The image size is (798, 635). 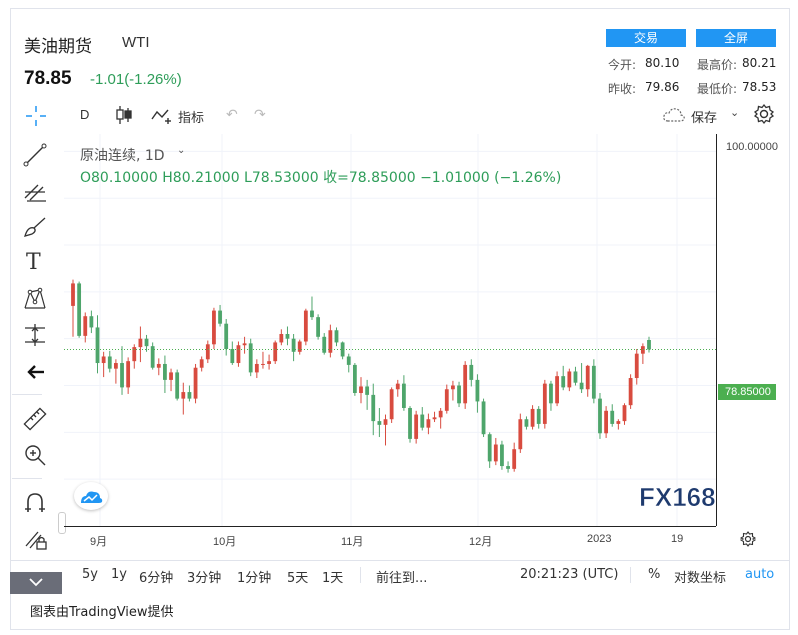 I want to click on last-price-tag: 78.85000, so click(x=747, y=392).